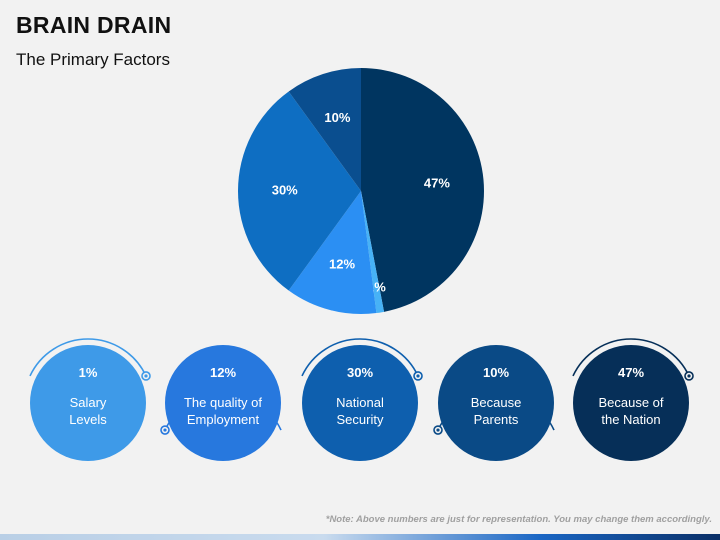 The height and width of the screenshot is (540, 720). I want to click on card-value: 47%, so click(631, 372).